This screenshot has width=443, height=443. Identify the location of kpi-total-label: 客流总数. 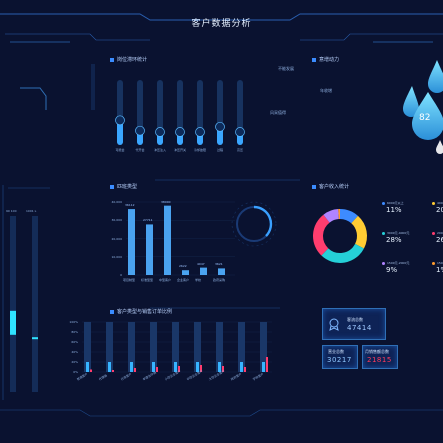
(355, 319).